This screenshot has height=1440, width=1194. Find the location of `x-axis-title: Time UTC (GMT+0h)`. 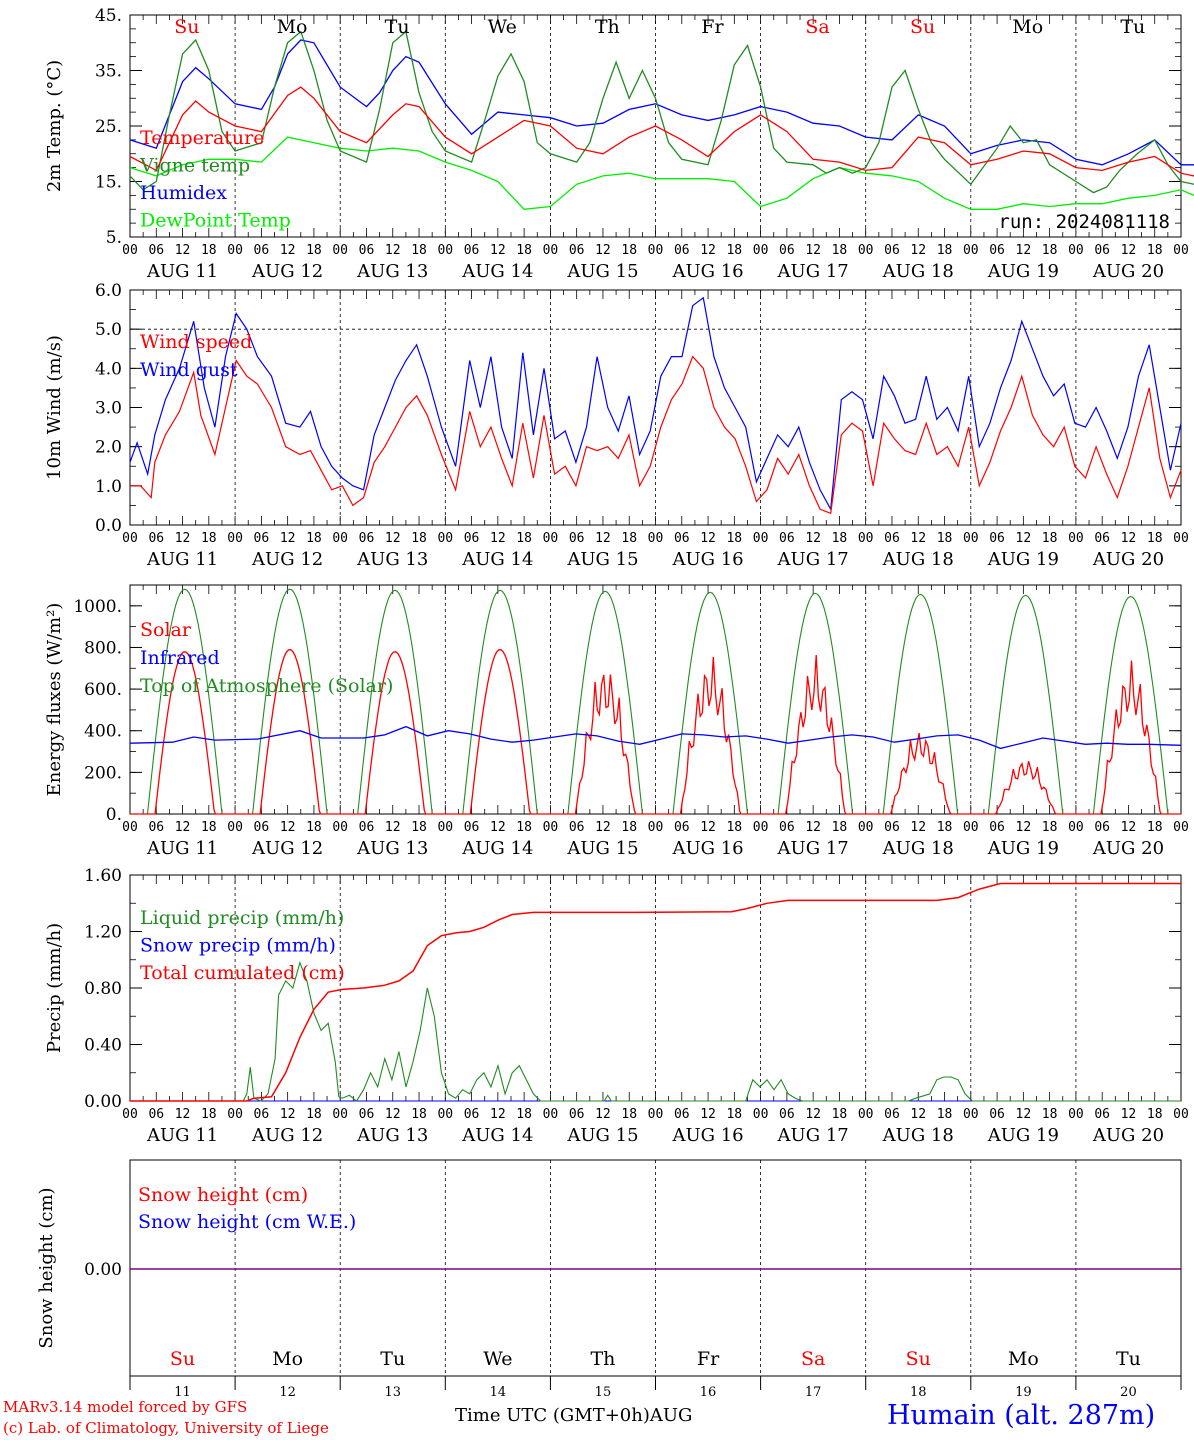

x-axis-title: Time UTC (GMT+0h) is located at coordinates (552, 1415).